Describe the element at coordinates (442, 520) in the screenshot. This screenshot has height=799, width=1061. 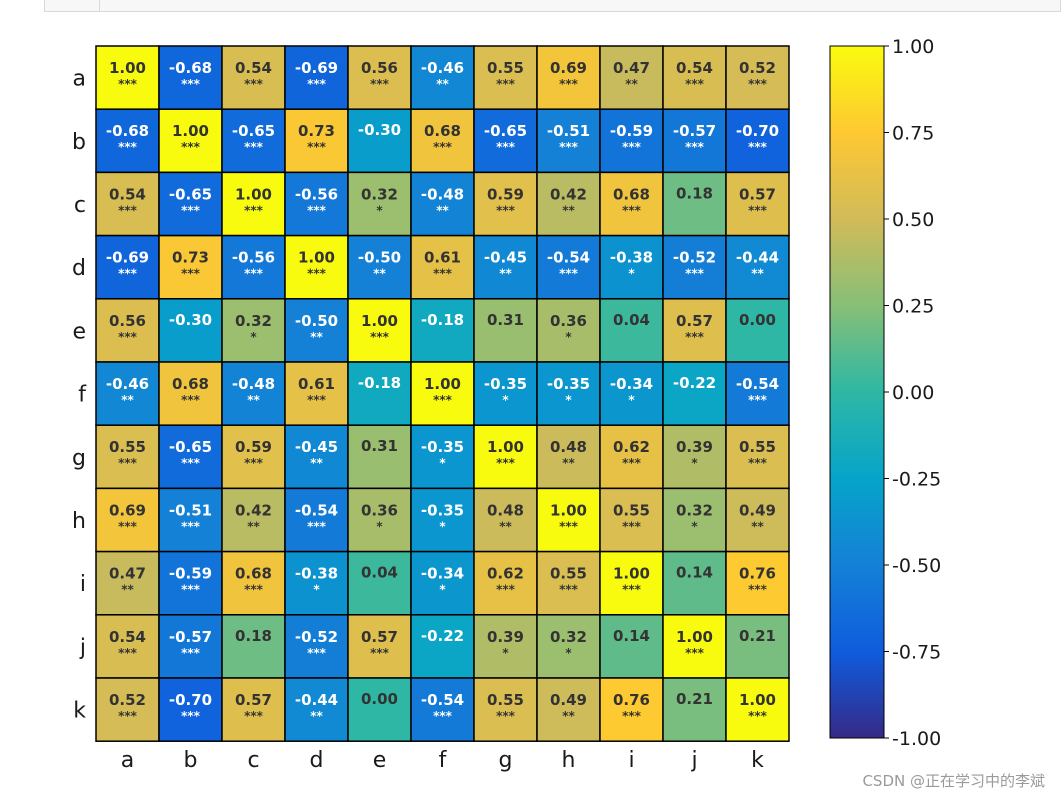
I see `heatmap-cell: -0.35*` at that location.